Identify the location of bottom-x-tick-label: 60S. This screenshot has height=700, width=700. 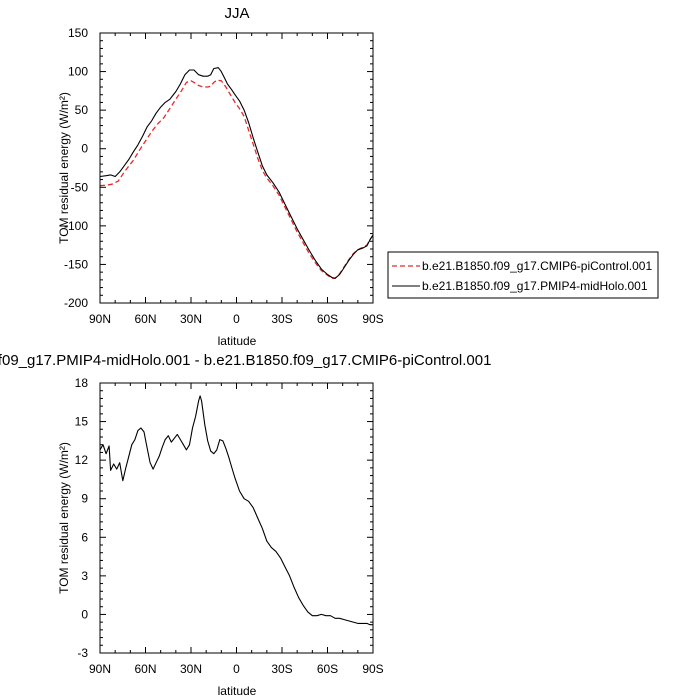
(327, 669).